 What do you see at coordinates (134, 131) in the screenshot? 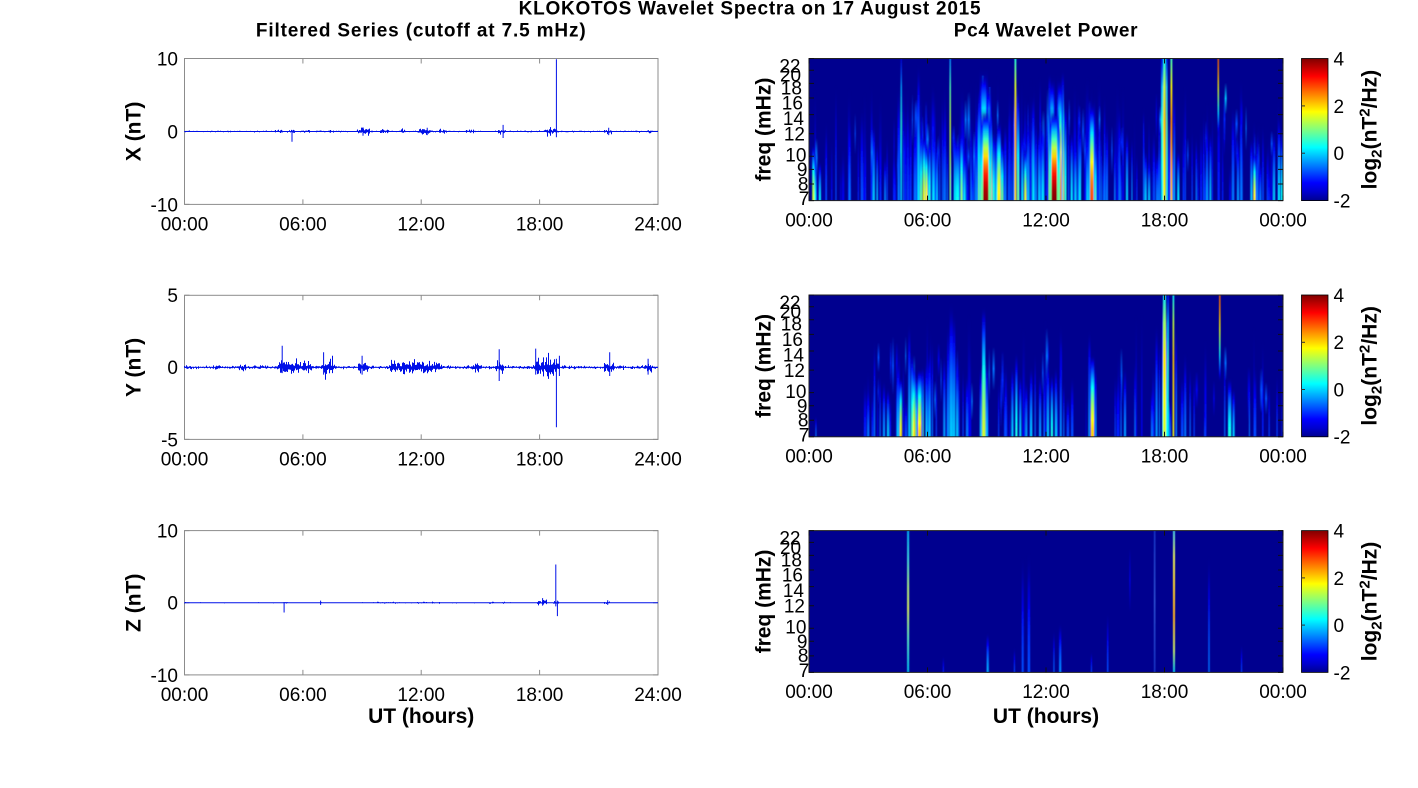
I see `svg-text: X (nT)` at bounding box center [134, 131].